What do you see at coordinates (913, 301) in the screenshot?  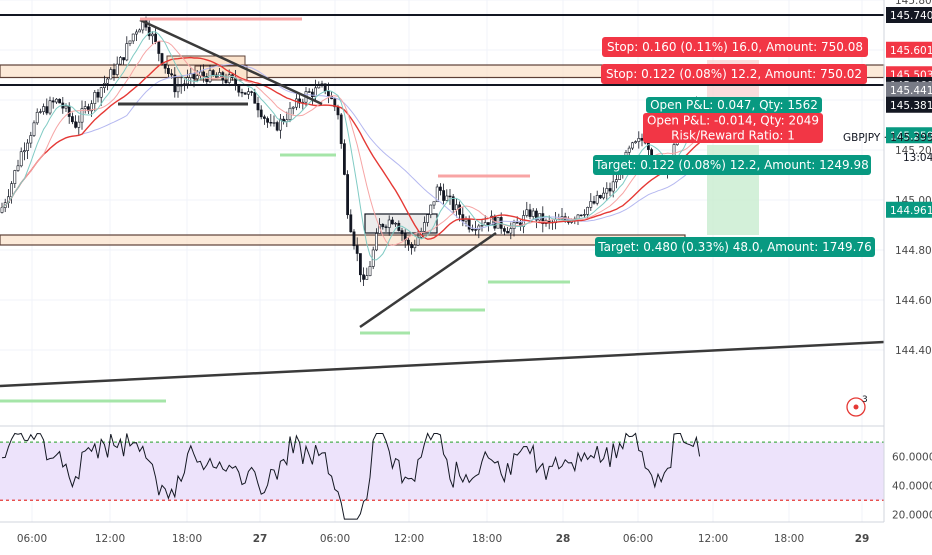 I see `price-tick-label: 144.600` at bounding box center [913, 301].